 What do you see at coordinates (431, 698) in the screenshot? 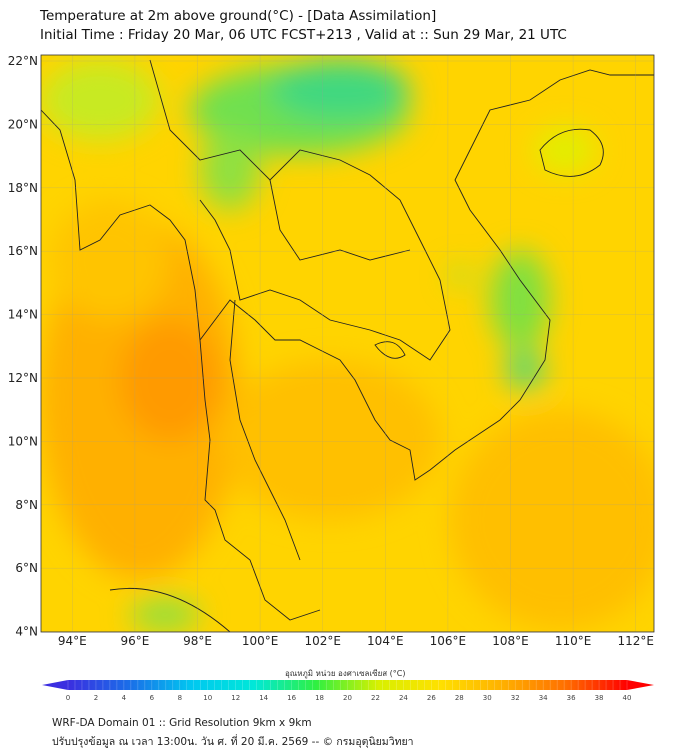
I see `colorbar-tick: 26` at bounding box center [431, 698].